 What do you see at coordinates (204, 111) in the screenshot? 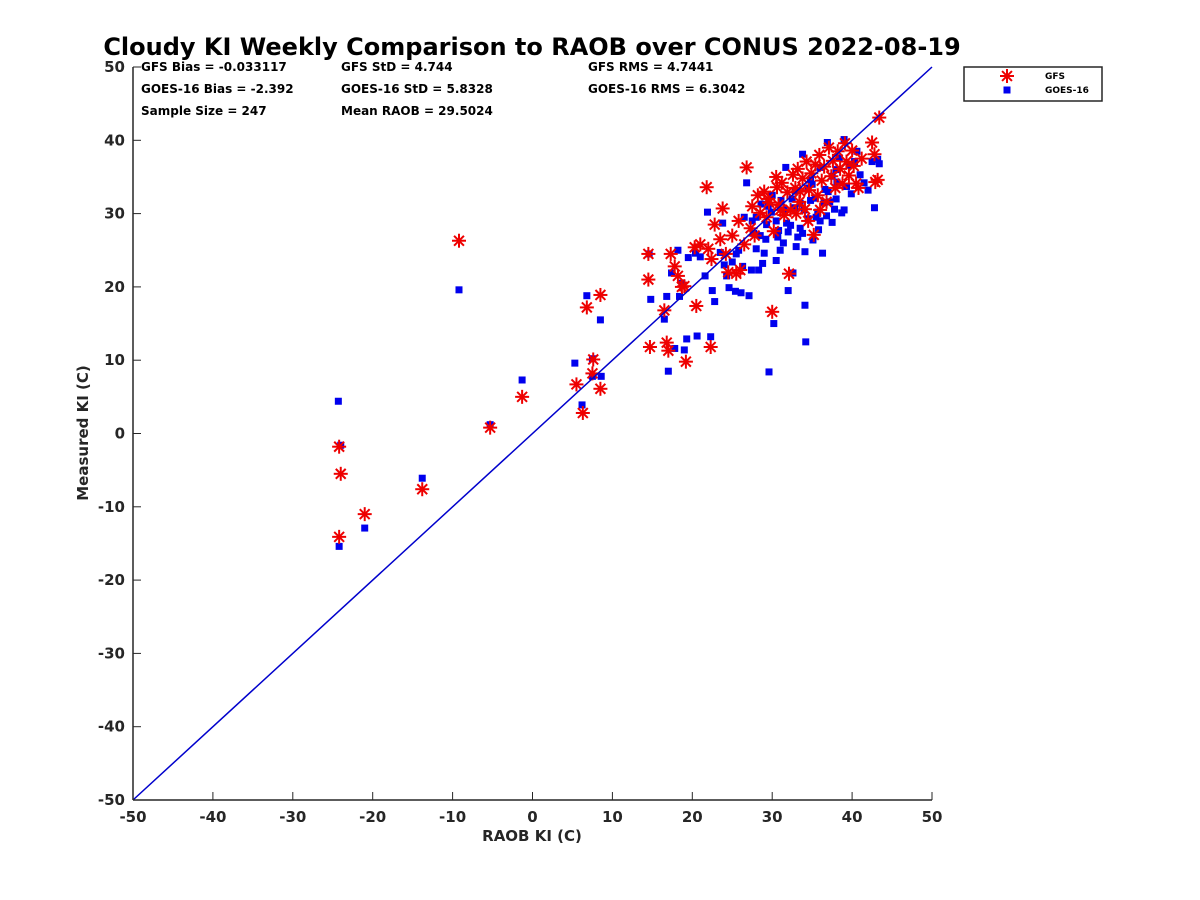
I see `stat-text: Sample Size = 247` at bounding box center [204, 111].